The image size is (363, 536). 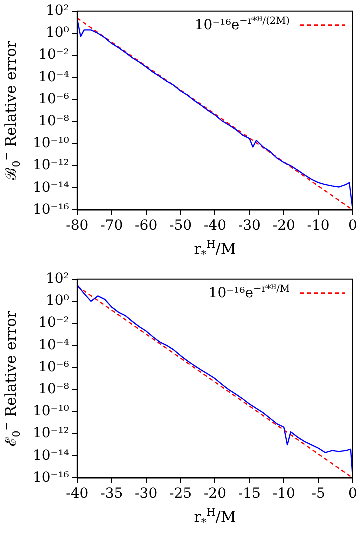 What do you see at coordinates (112, 226) in the screenshot?
I see `x-tick-label: -70` at bounding box center [112, 226].